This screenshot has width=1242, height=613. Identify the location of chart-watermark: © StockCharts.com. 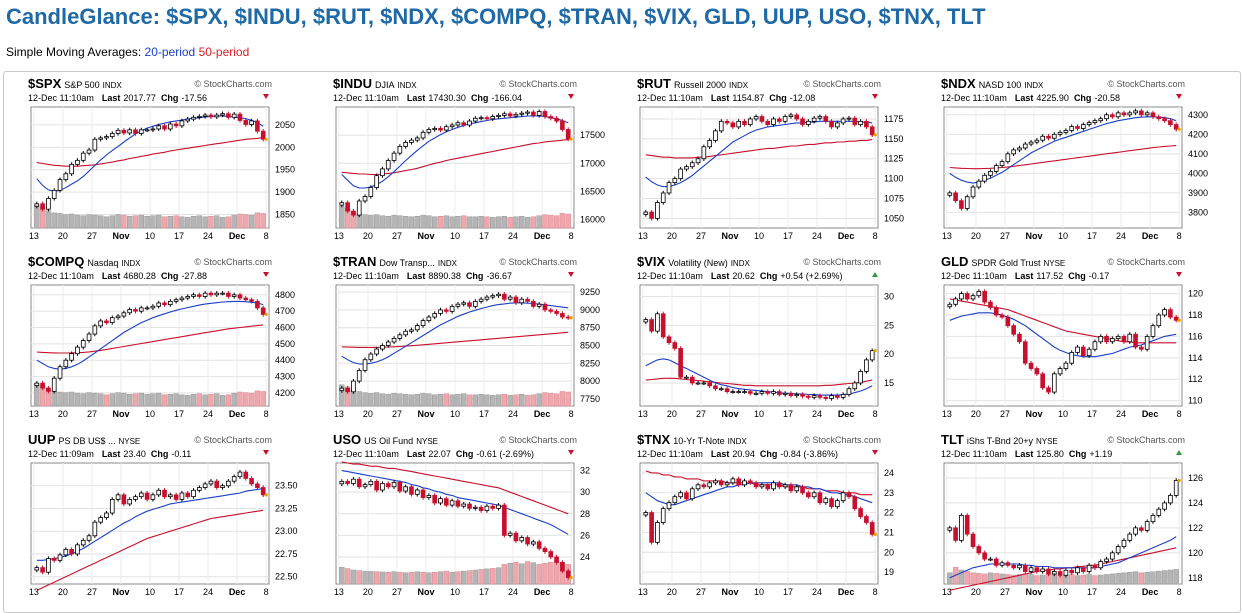
(1146, 262).